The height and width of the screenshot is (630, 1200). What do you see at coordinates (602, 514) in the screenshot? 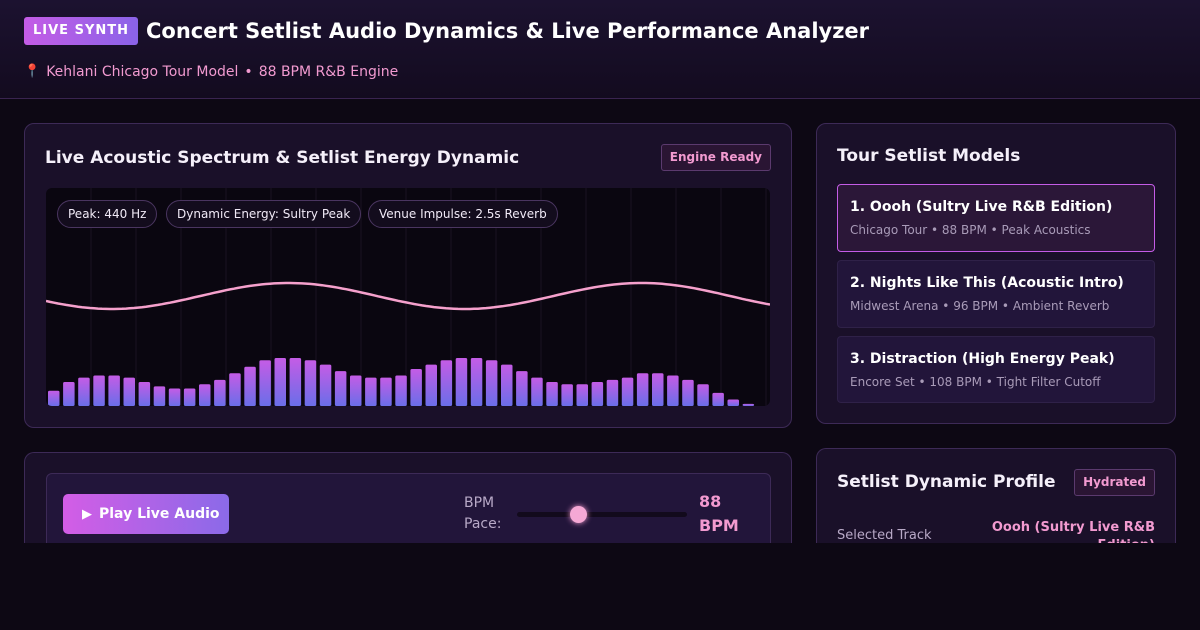
I see `bpm-slider` at bounding box center [602, 514].